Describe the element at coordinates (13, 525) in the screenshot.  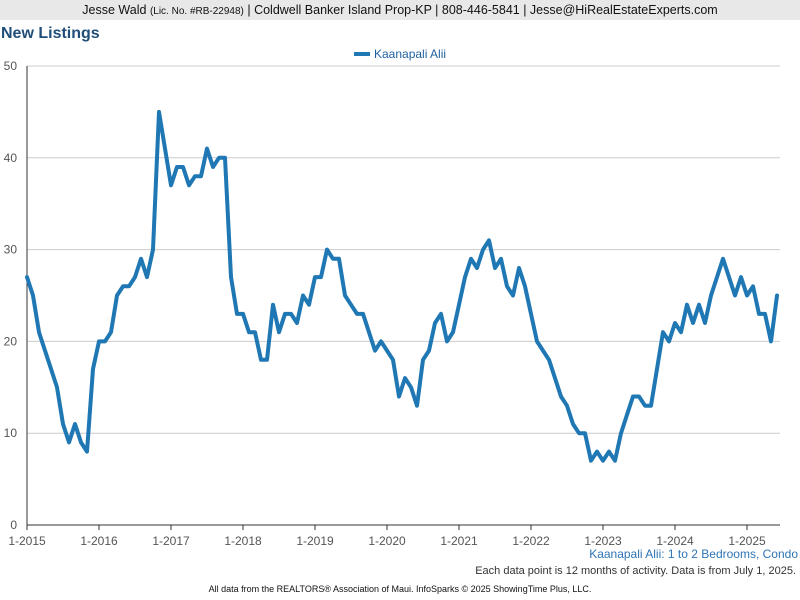
I see `y-tick-label: 0` at that location.